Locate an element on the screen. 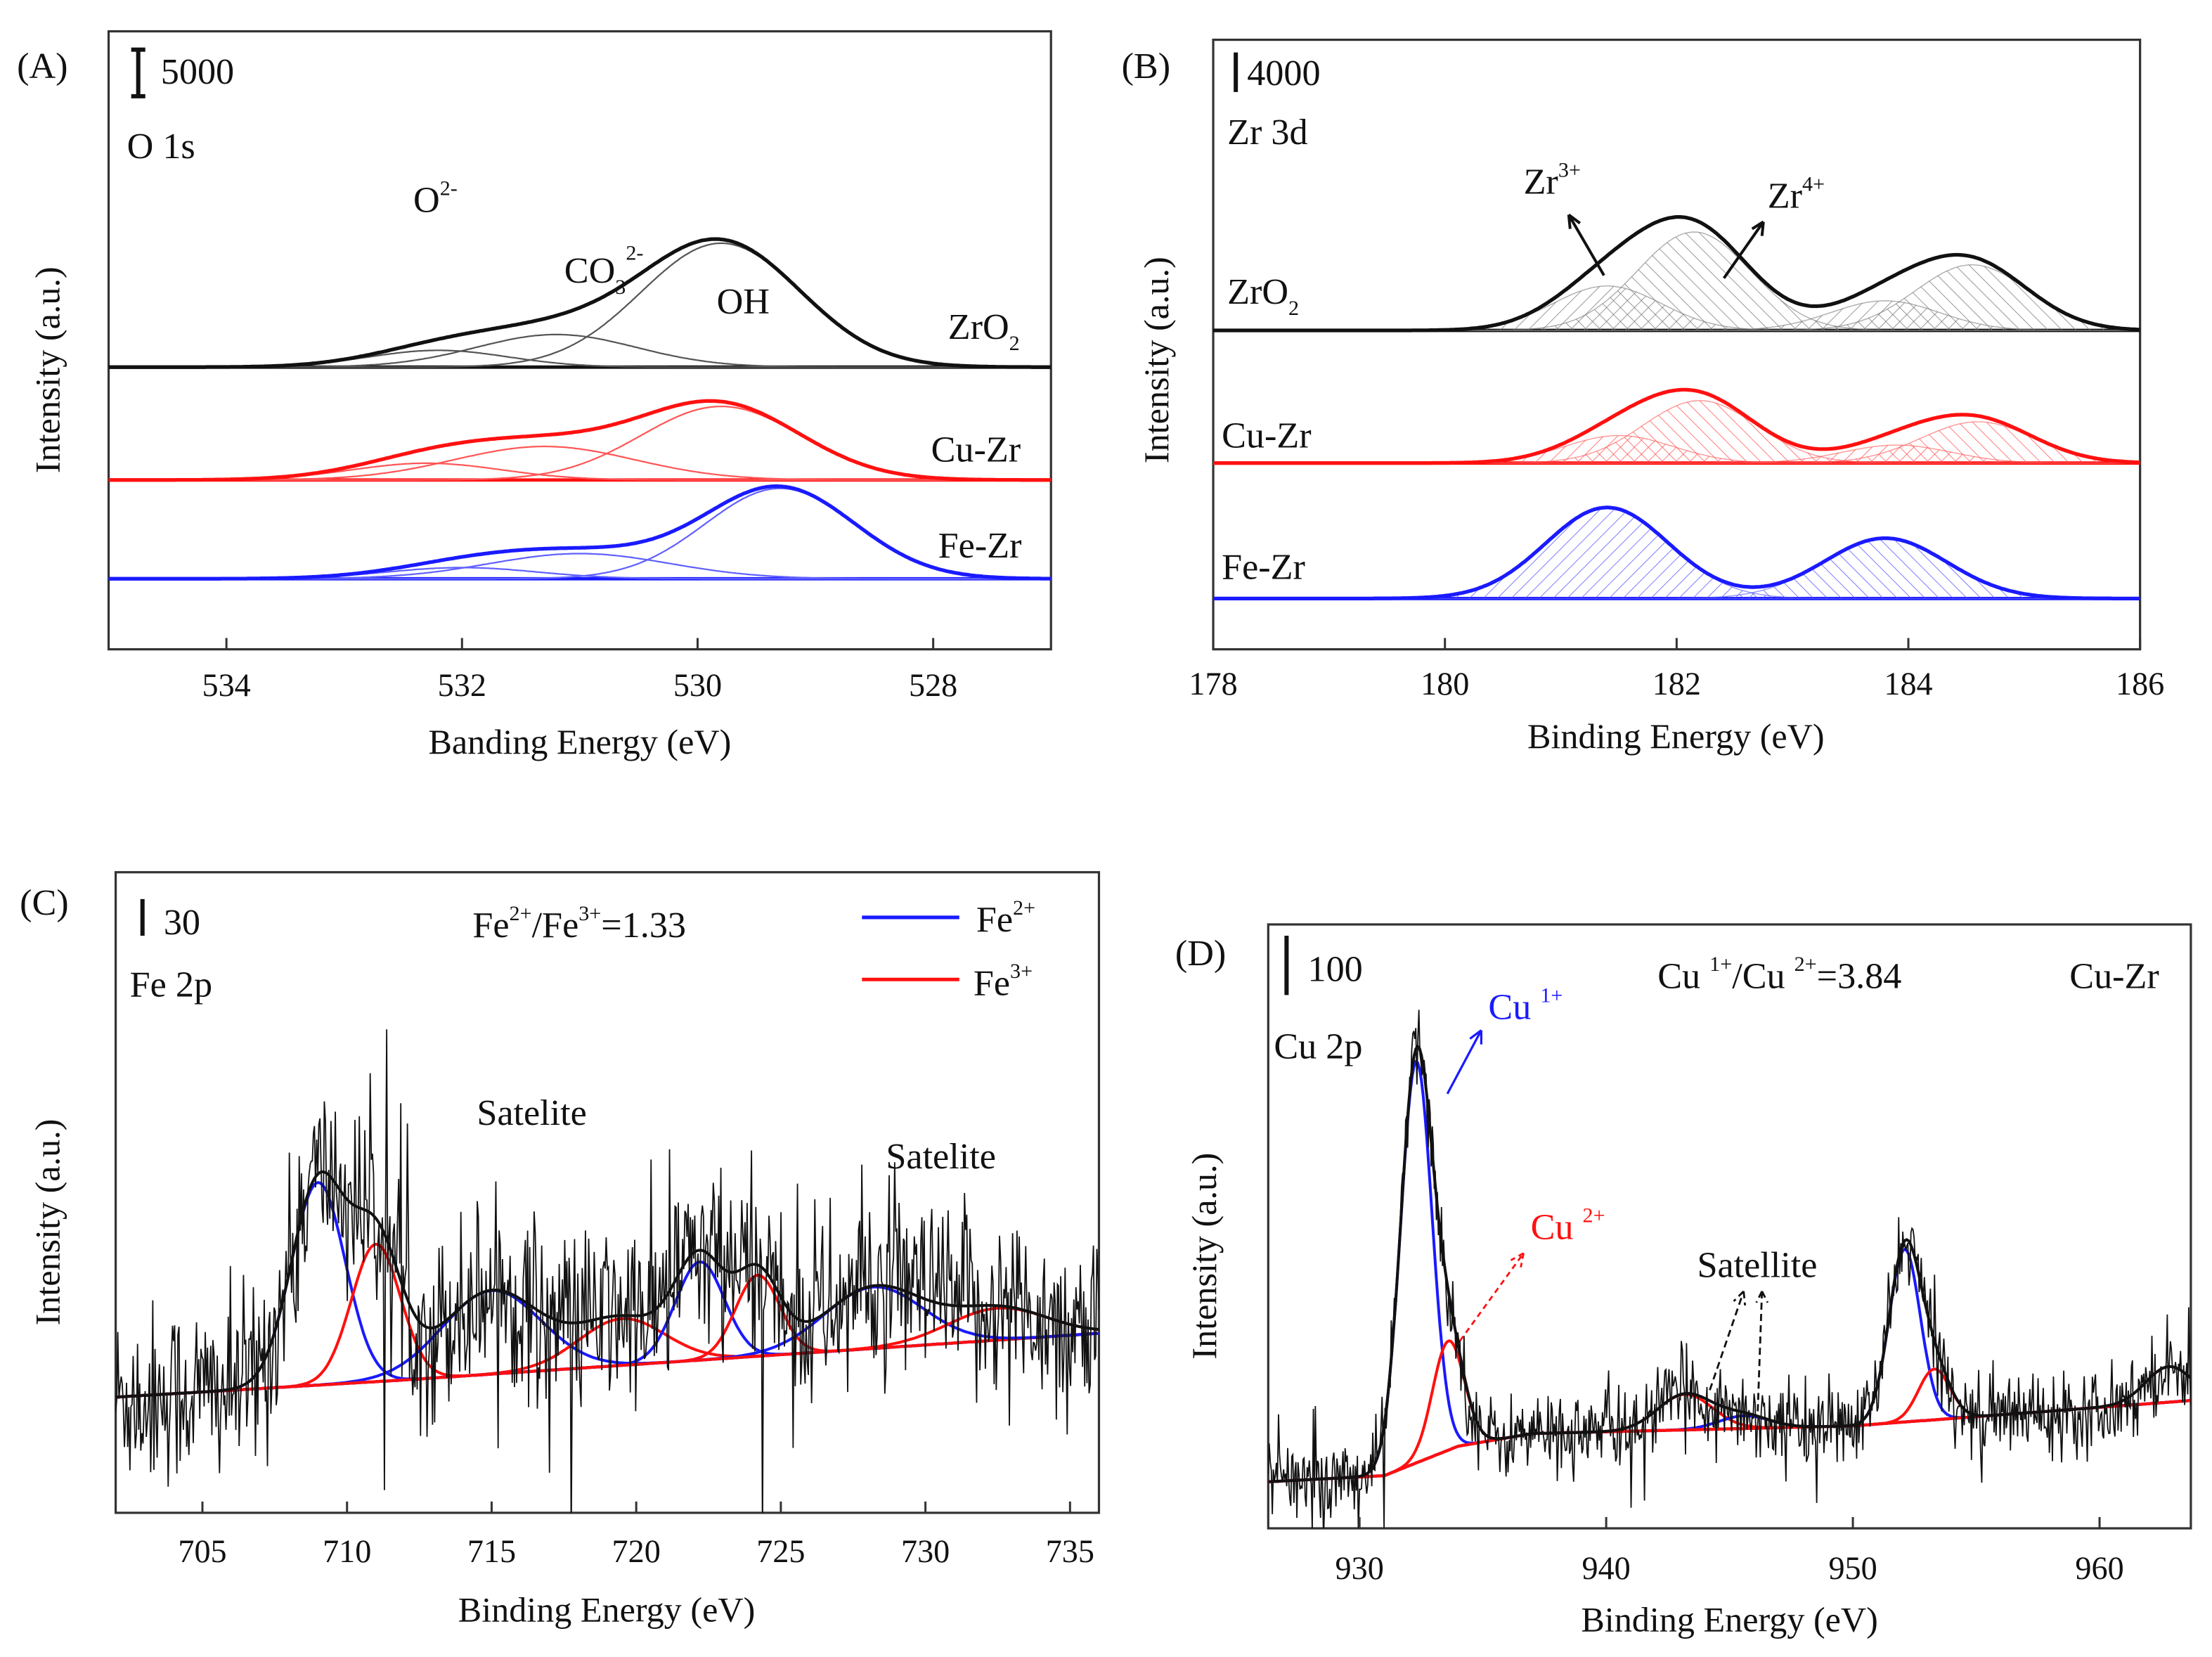  legend-label-fe3: Fe3+ is located at coordinates (1004, 981).